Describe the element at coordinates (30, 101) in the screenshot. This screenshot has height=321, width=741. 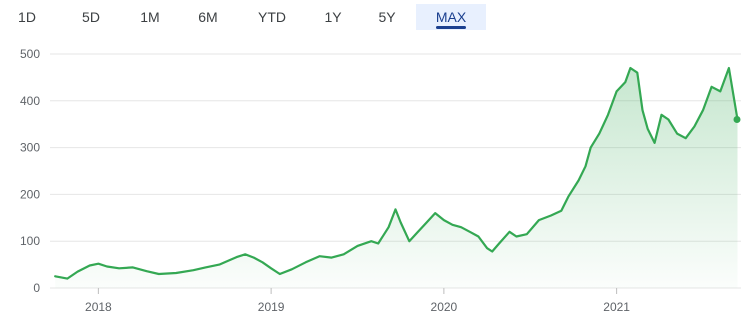
I see `y-tick-label: 400` at that location.